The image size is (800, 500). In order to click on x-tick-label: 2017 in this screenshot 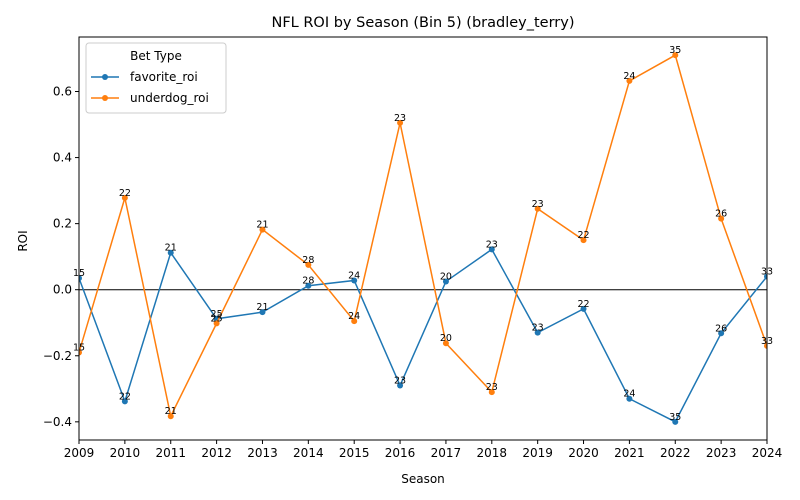, I will do `click(446, 453)`.